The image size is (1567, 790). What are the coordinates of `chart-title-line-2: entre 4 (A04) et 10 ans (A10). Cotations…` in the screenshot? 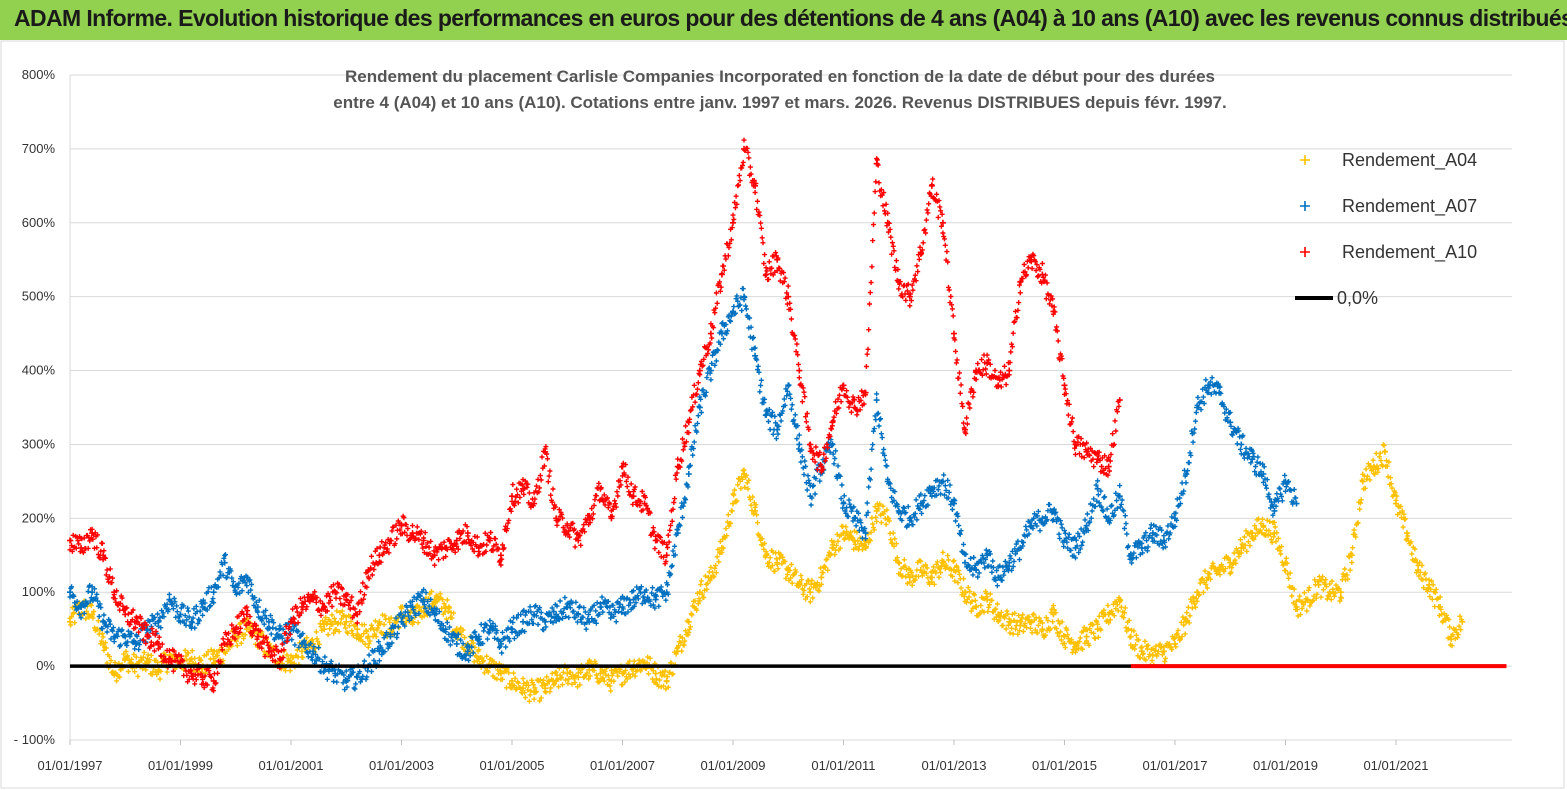 It's located at (780, 102).